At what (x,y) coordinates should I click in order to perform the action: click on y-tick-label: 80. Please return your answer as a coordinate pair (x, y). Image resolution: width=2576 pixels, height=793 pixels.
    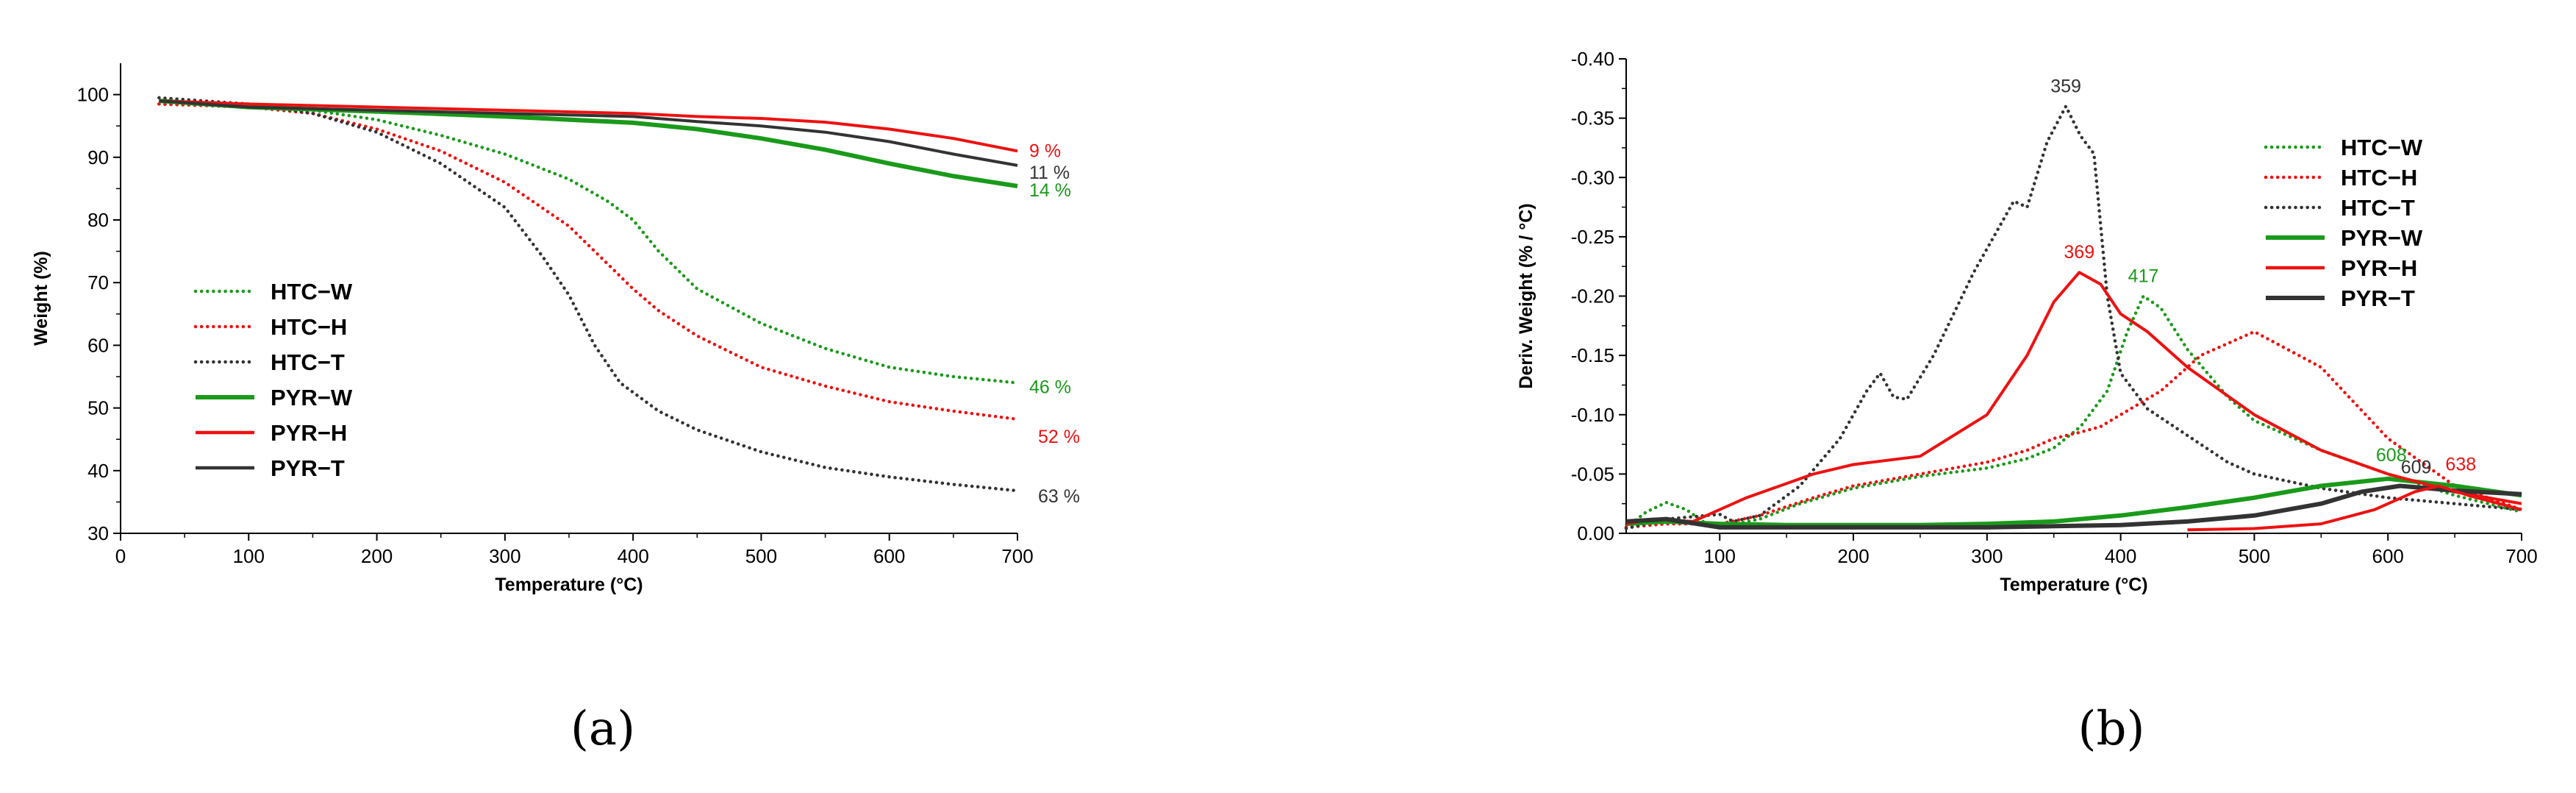
    Looking at the image, I should click on (98, 220).